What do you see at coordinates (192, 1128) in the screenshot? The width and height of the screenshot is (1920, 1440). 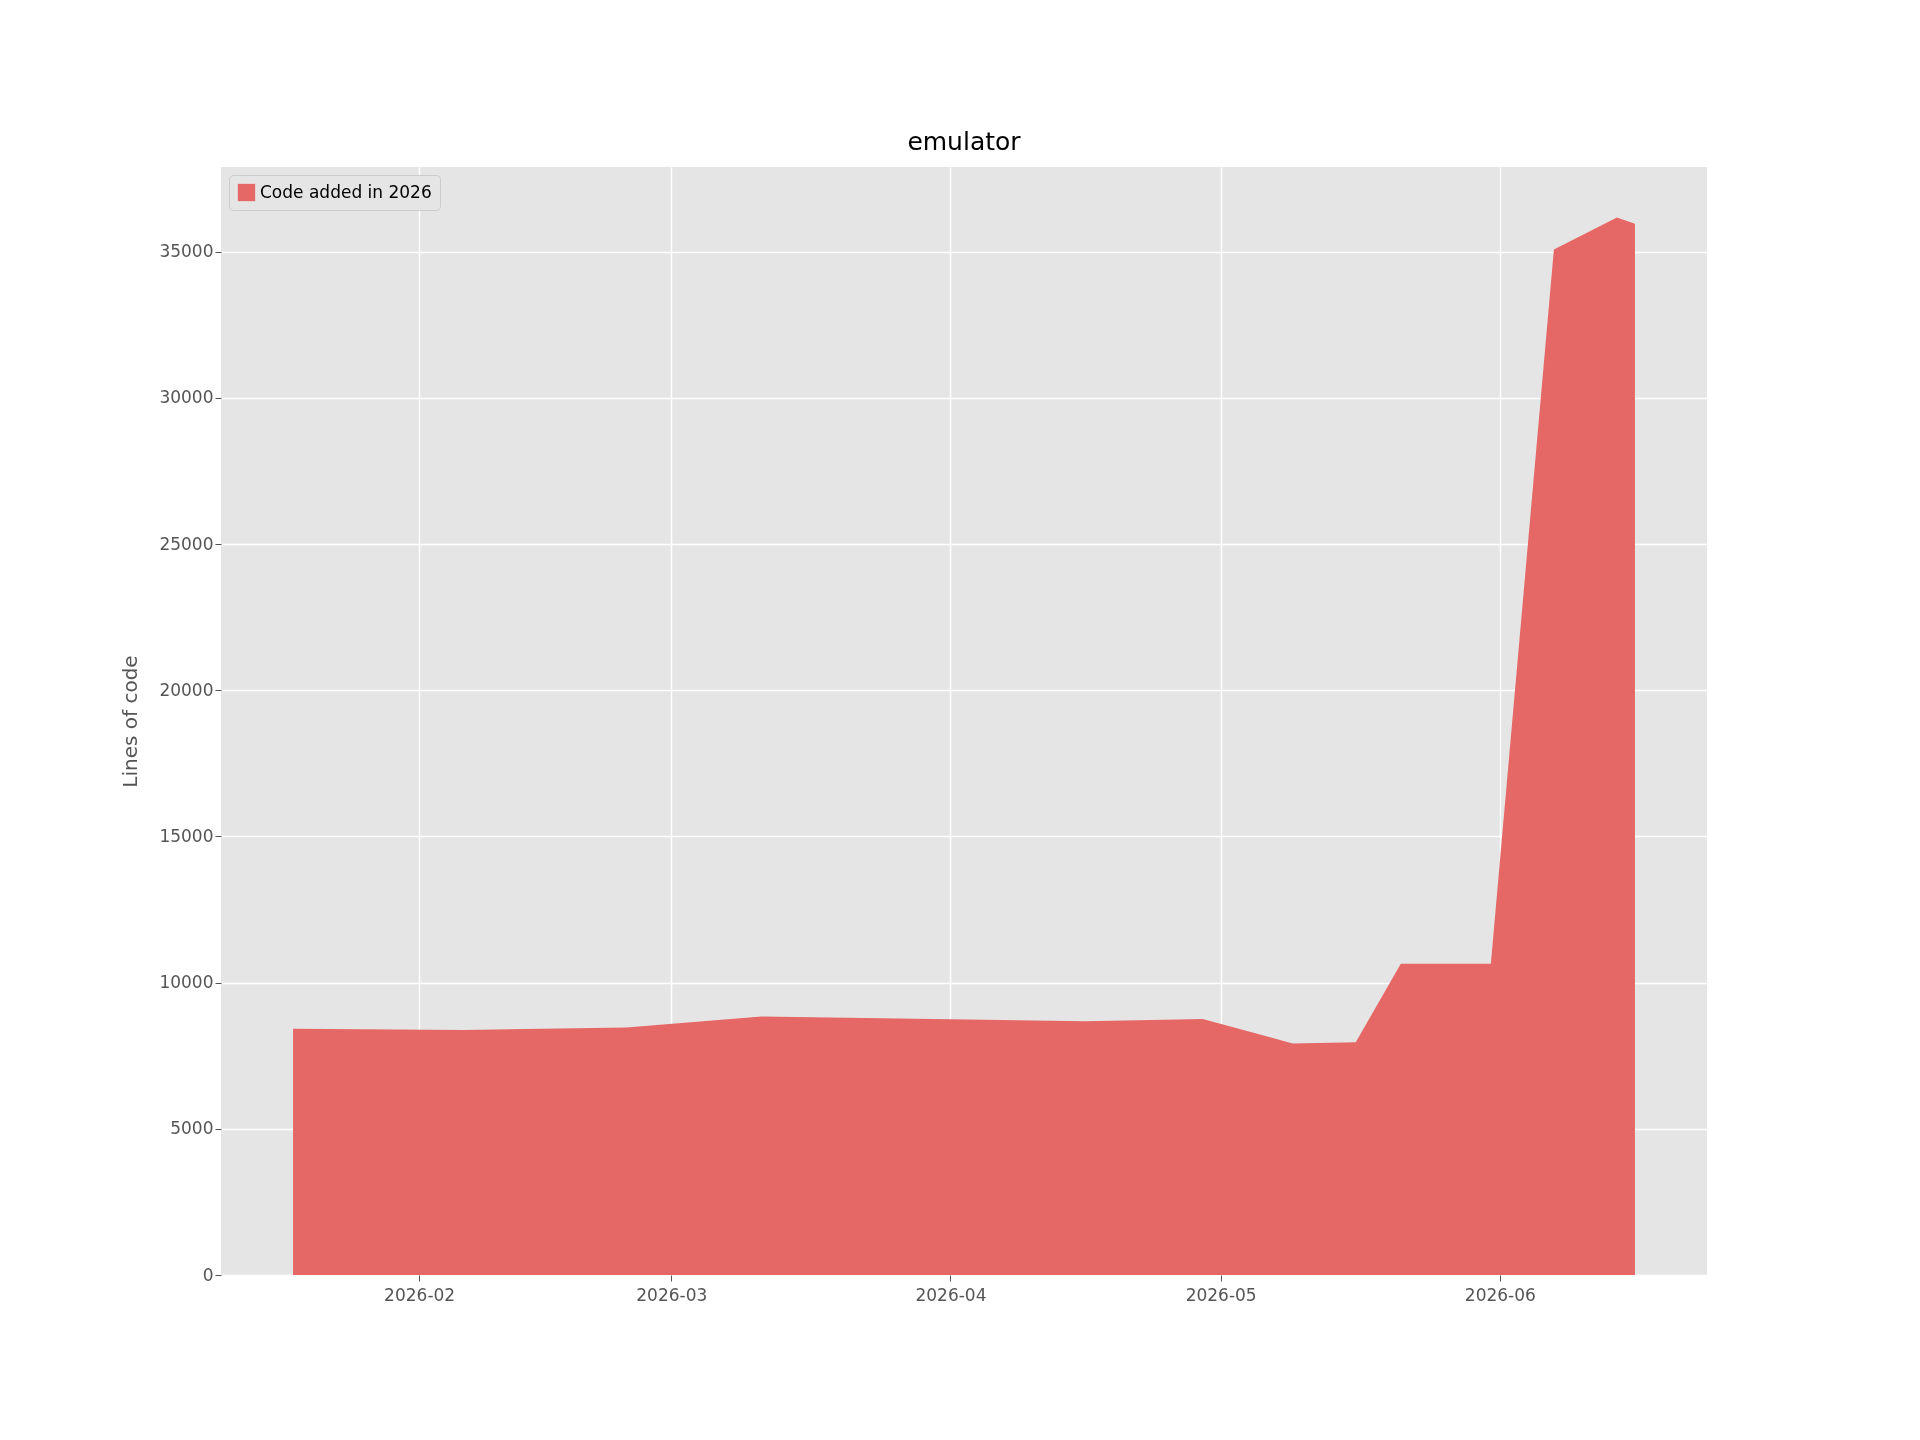 I see `y-tick-label: 5000` at bounding box center [192, 1128].